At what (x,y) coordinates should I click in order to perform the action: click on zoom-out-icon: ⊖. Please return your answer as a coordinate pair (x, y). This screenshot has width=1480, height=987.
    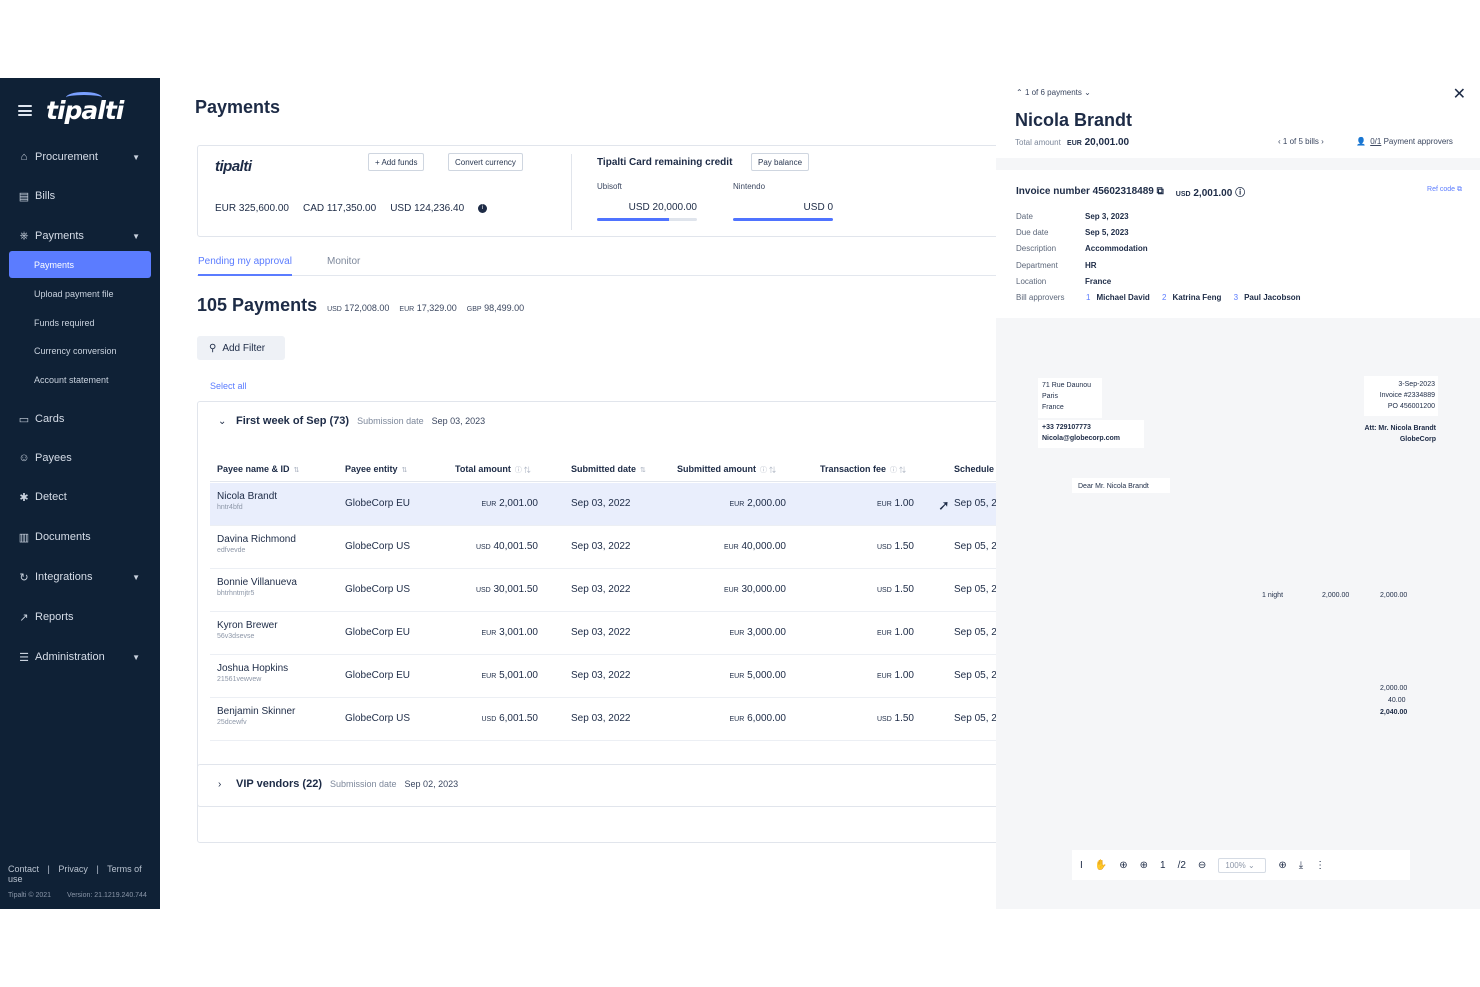
    Looking at the image, I should click on (1202, 865).